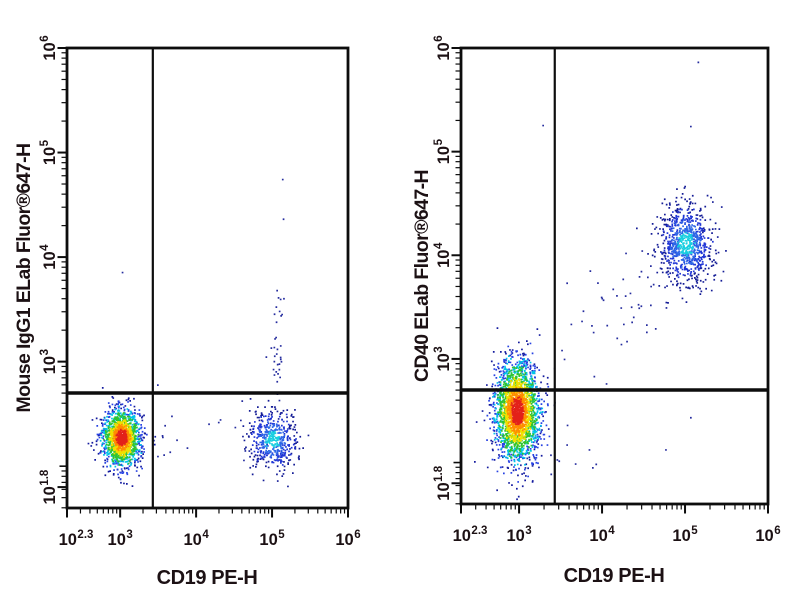 The image size is (804, 600). Describe the element at coordinates (24, 277) in the screenshot. I see `y-axis-title: Mouse IgG1 ELab Fluor®647-H` at that location.